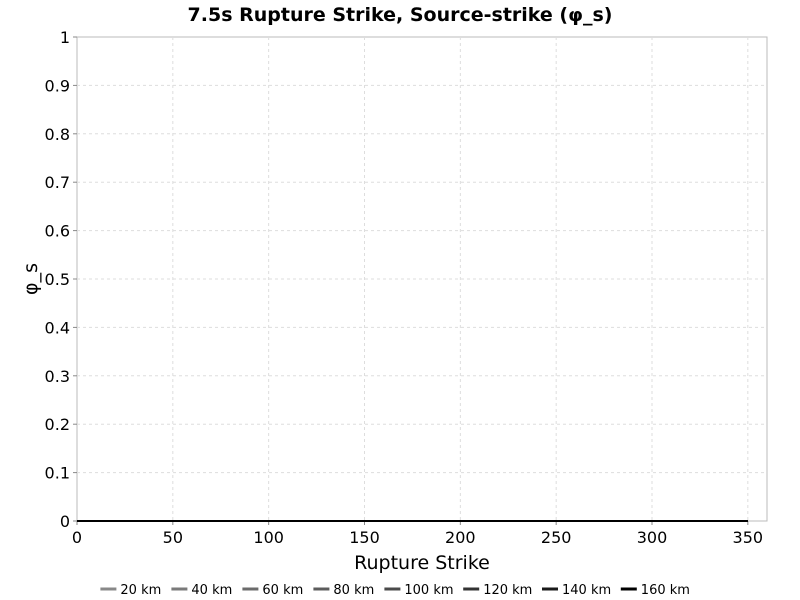 This screenshot has height=600, width=800. I want to click on x-tick-label: 250, so click(556, 537).